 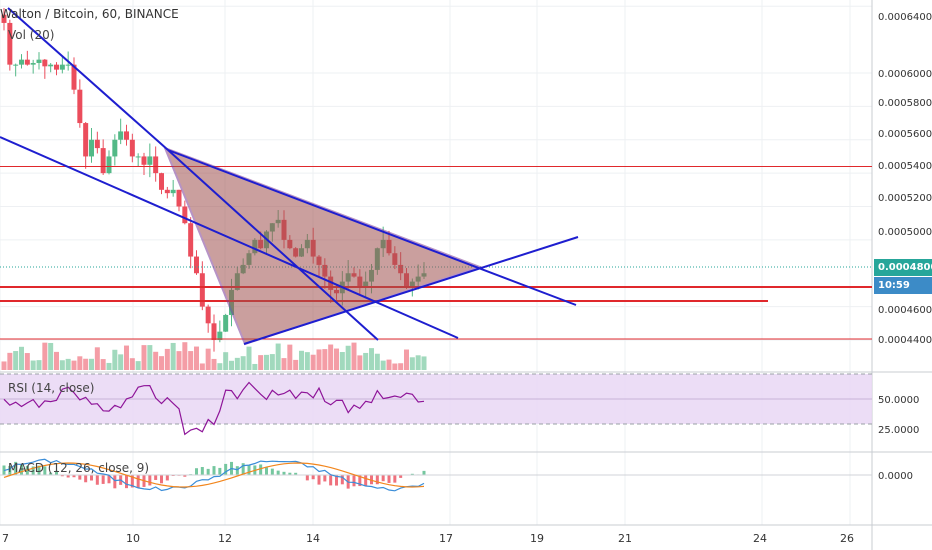 I want to click on price-tick-label: 0.0006400, so click(x=905, y=17).